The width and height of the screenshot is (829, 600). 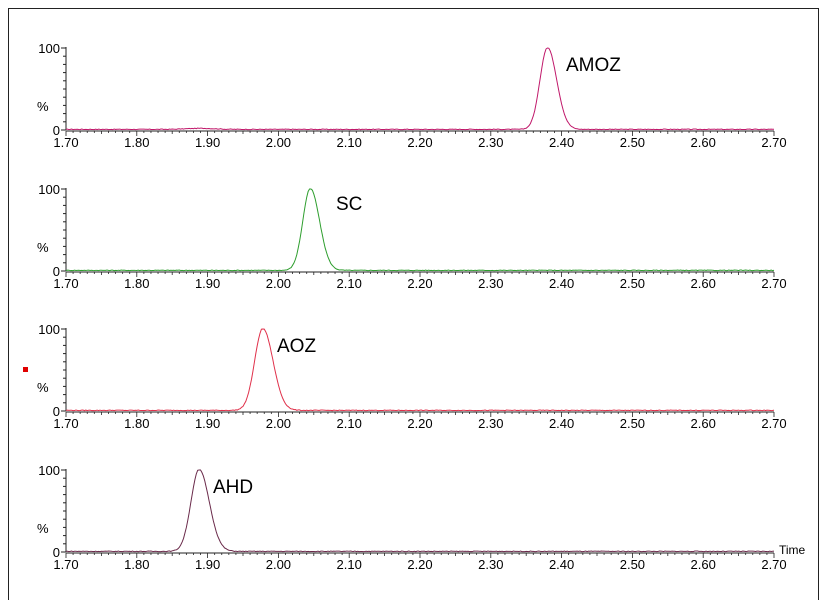 I want to click on x-axis-label: Time, so click(x=792, y=550).